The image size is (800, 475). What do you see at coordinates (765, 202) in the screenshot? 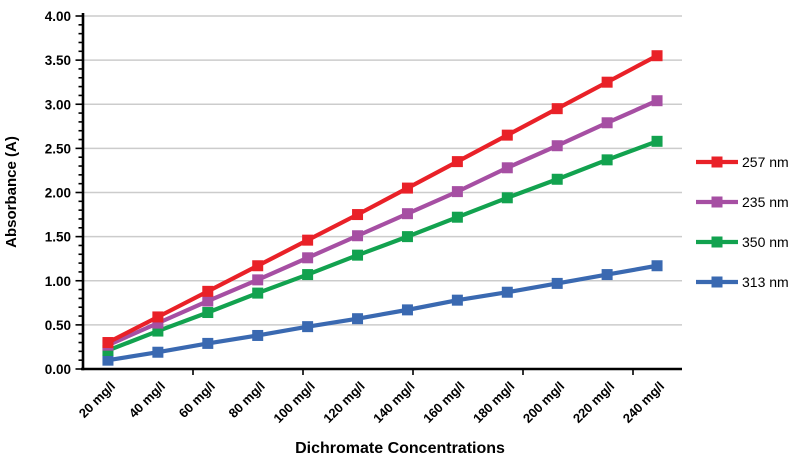
I see `legend-label: 235 nm` at bounding box center [765, 202].